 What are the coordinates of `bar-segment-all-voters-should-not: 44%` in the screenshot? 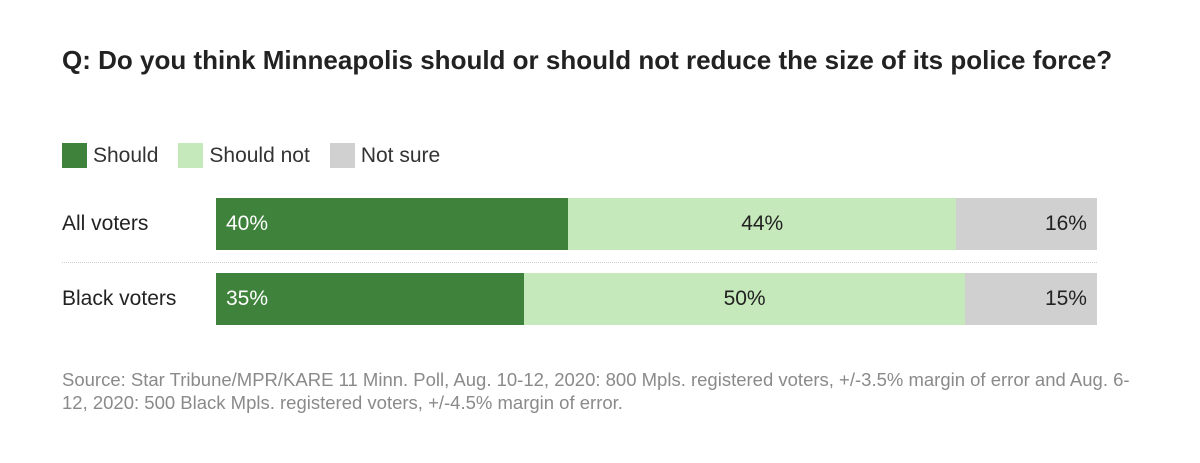 It's located at (762, 224).